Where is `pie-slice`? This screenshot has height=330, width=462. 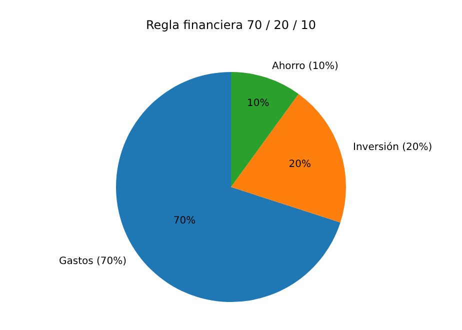
pie-slice is located at coordinates (288, 158).